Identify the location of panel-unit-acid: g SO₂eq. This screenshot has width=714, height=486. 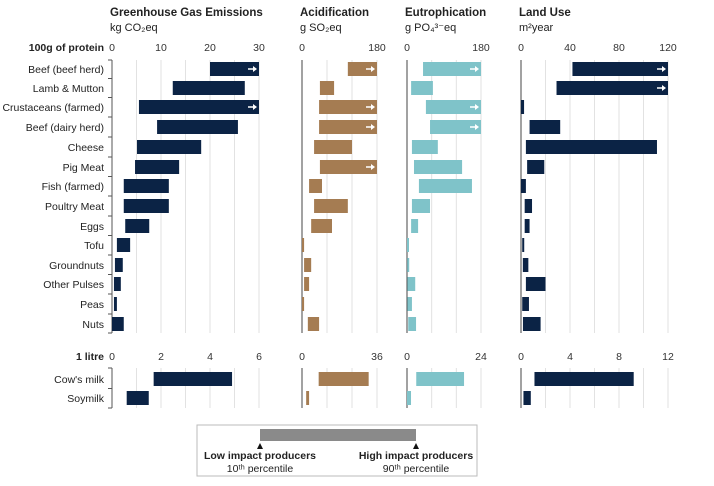
(321, 28).